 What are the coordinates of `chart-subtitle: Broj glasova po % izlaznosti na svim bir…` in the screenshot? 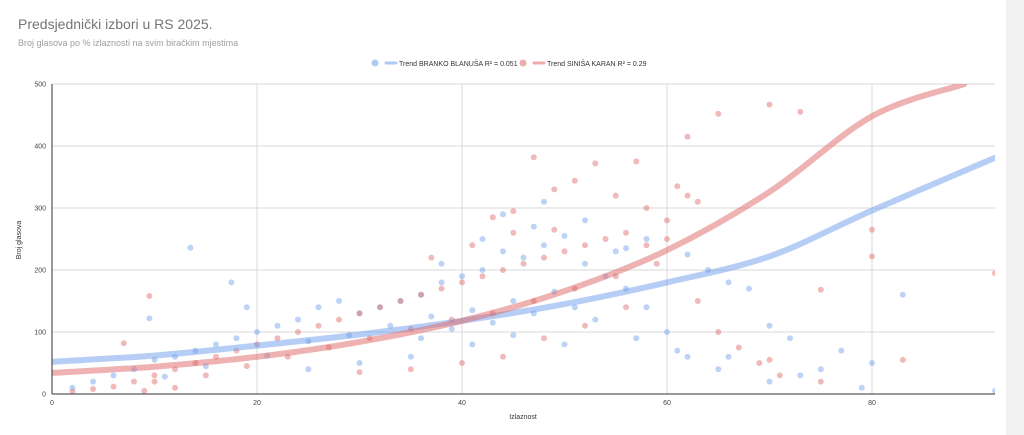 It's located at (128, 43).